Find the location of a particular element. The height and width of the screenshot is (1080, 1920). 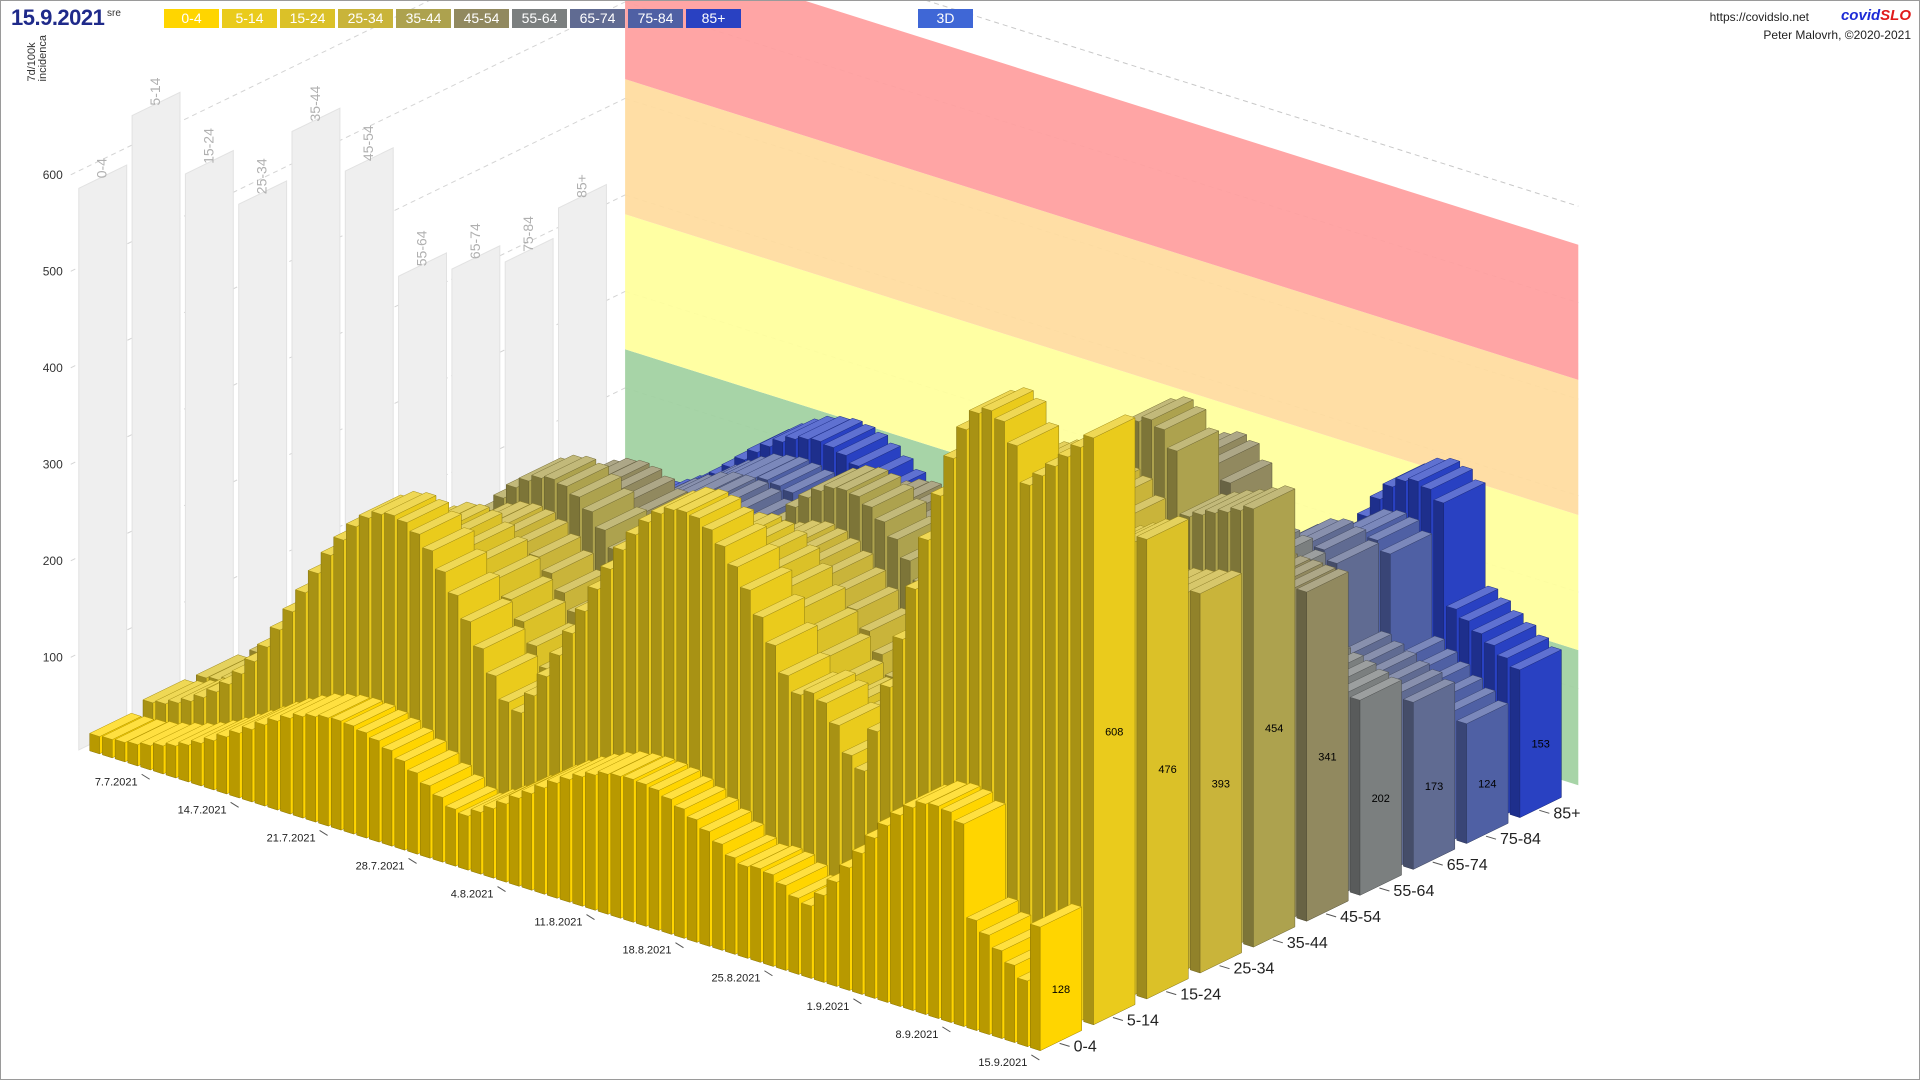

legend-item-35-44: 35-44 is located at coordinates (423, 18).